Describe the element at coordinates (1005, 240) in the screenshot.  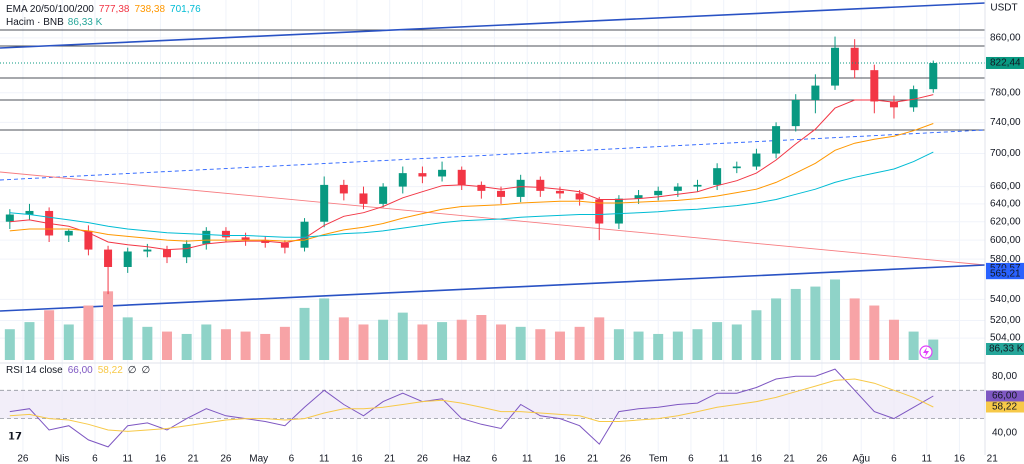
I see `y-tick-label: 600,00` at that location.